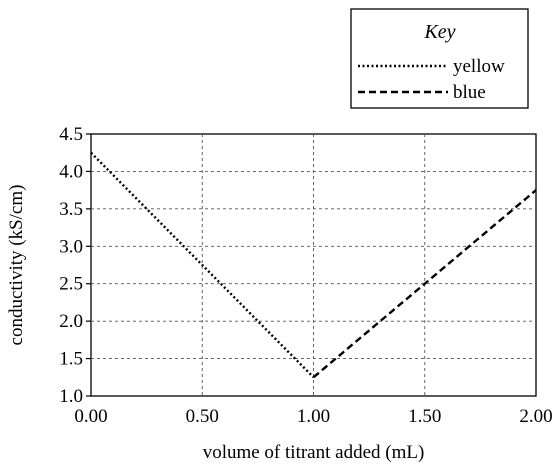  What do you see at coordinates (479, 66) in the screenshot?
I see `legend-label-yellow: yellow` at bounding box center [479, 66].